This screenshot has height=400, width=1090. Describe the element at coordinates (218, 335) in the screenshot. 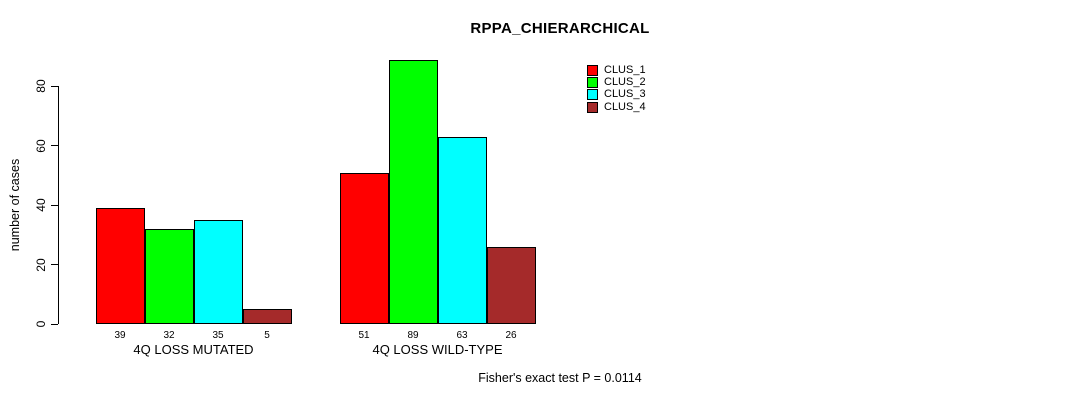

I see `bar-value-label: 35` at that location.